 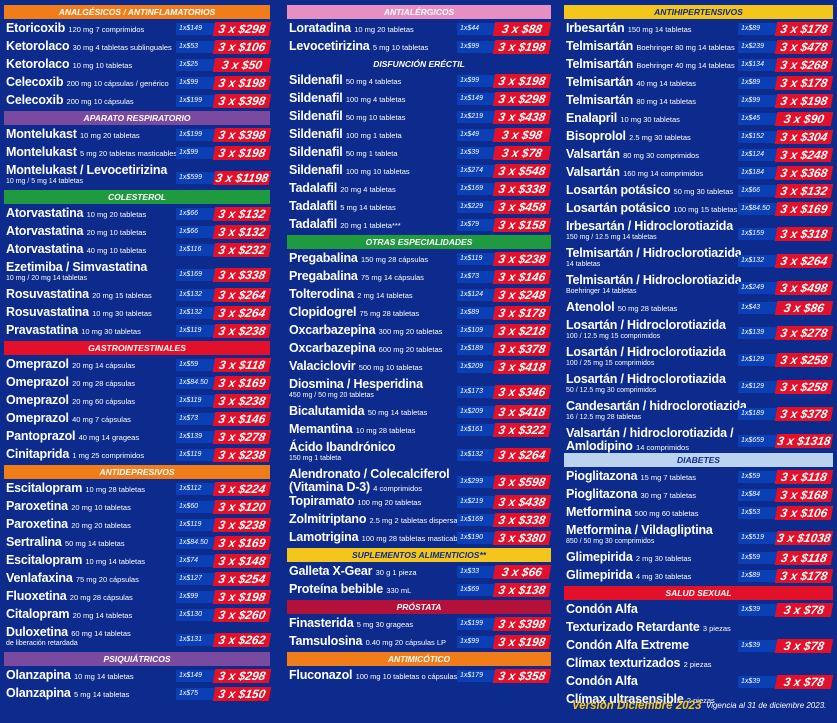 What do you see at coordinates (627, 446) in the screenshot?
I see `product-name-line2: Amlodipino 14 comprimidos` at bounding box center [627, 446].